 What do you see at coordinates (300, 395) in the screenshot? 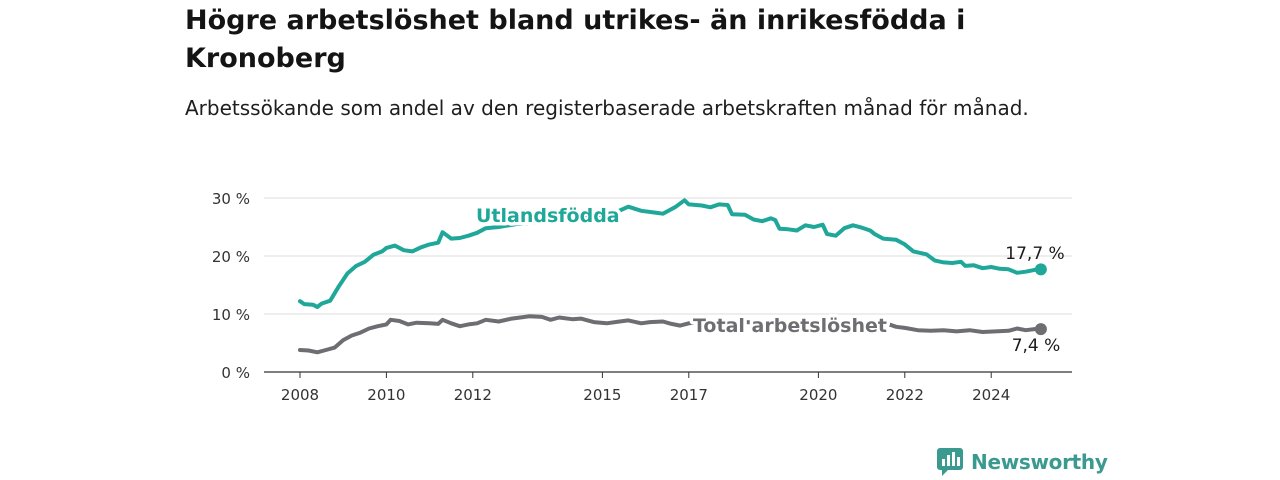
I see `x-tick-label: 2008` at bounding box center [300, 395].